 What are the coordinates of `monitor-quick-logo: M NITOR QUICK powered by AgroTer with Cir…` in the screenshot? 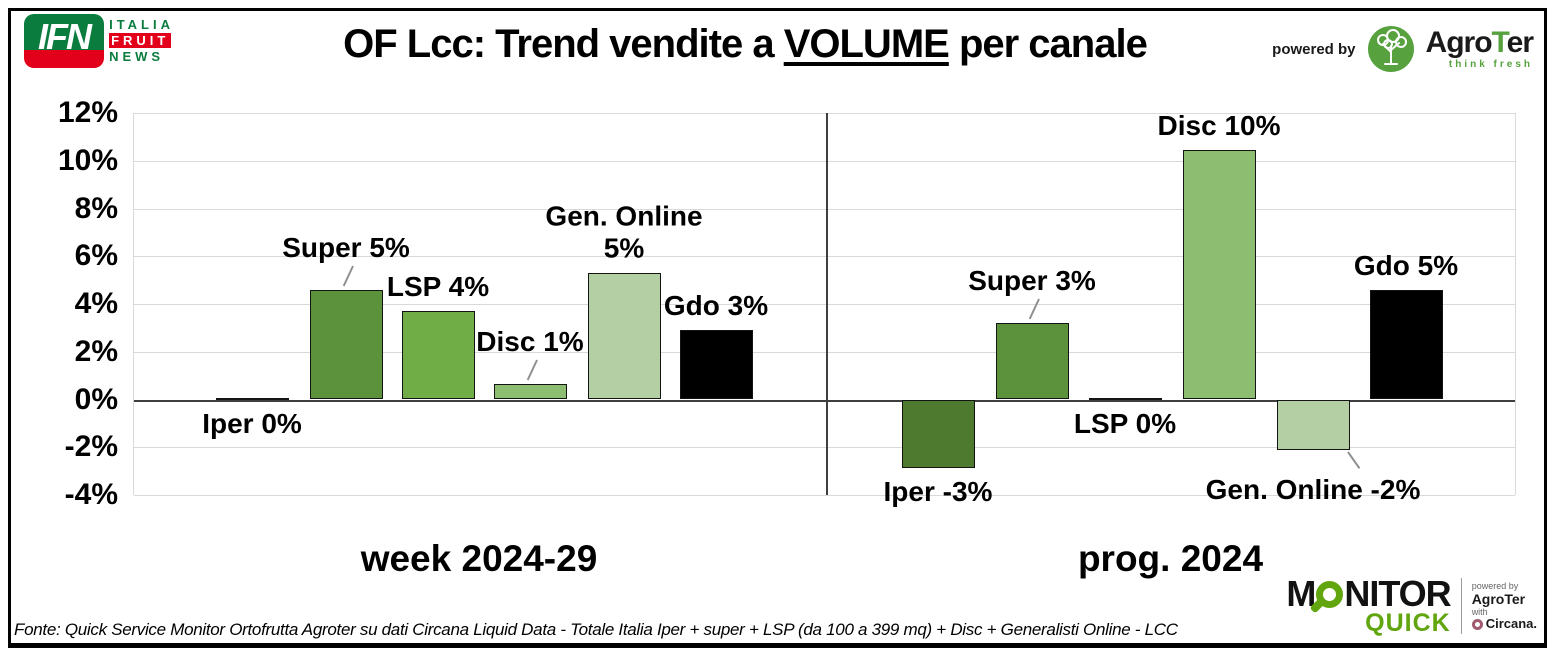 It's located at (1411, 605).